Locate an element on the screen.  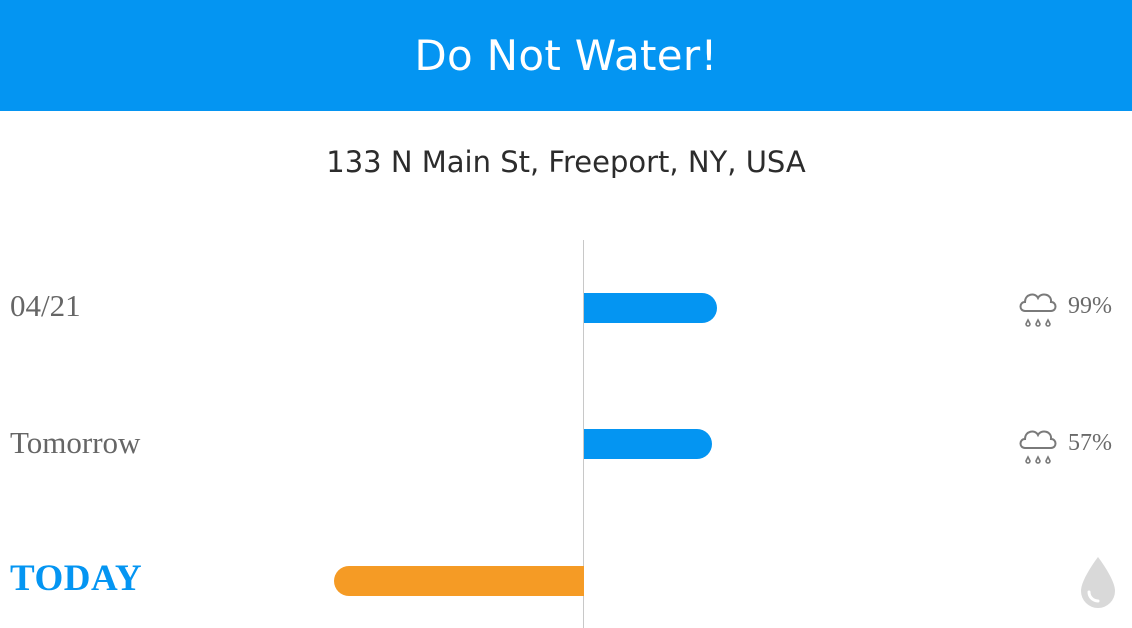
page-title: Do Not Water! is located at coordinates (566, 55).